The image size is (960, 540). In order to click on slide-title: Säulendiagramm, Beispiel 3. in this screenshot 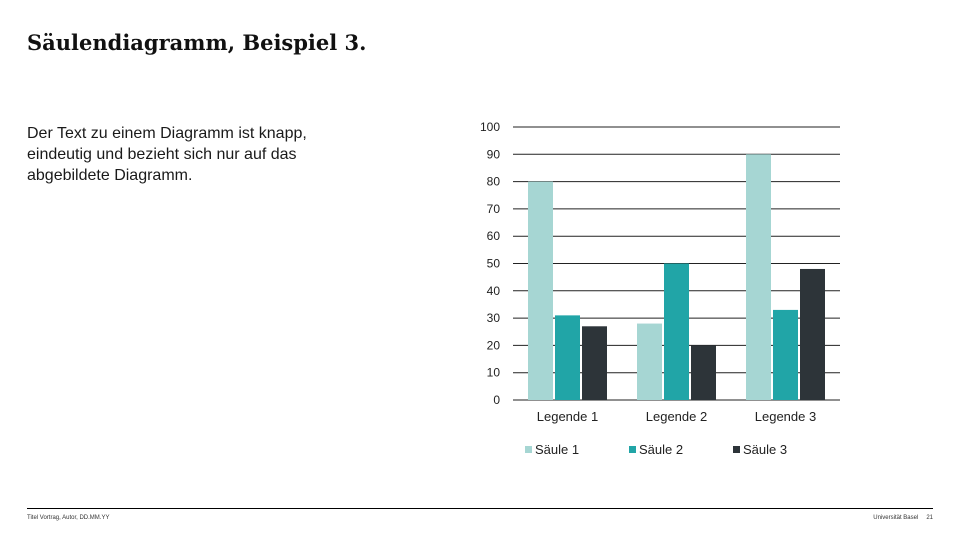, I will do `click(197, 42)`.